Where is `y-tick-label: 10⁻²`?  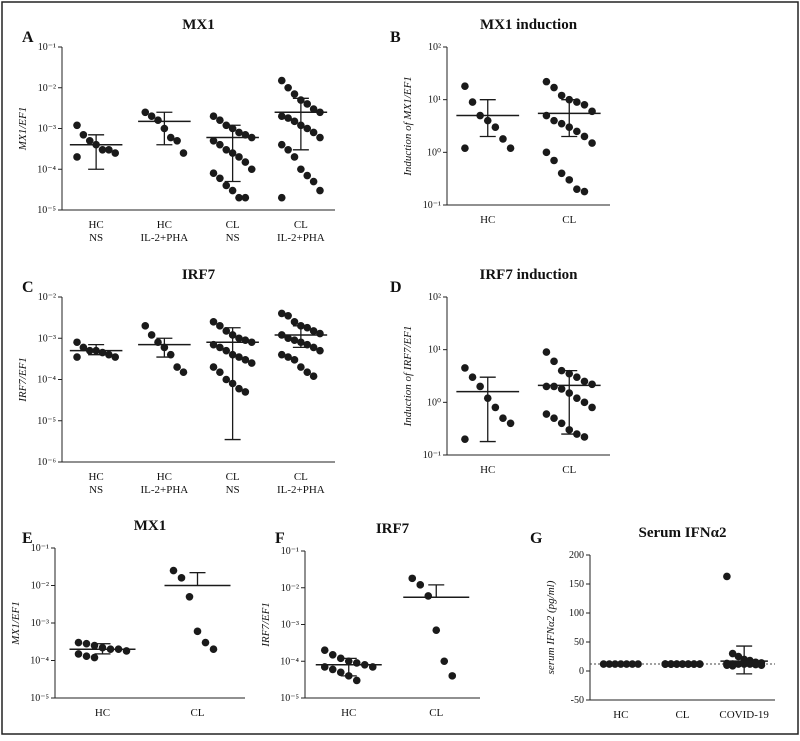 y-tick-label: 10⁻² is located at coordinates (47, 88).